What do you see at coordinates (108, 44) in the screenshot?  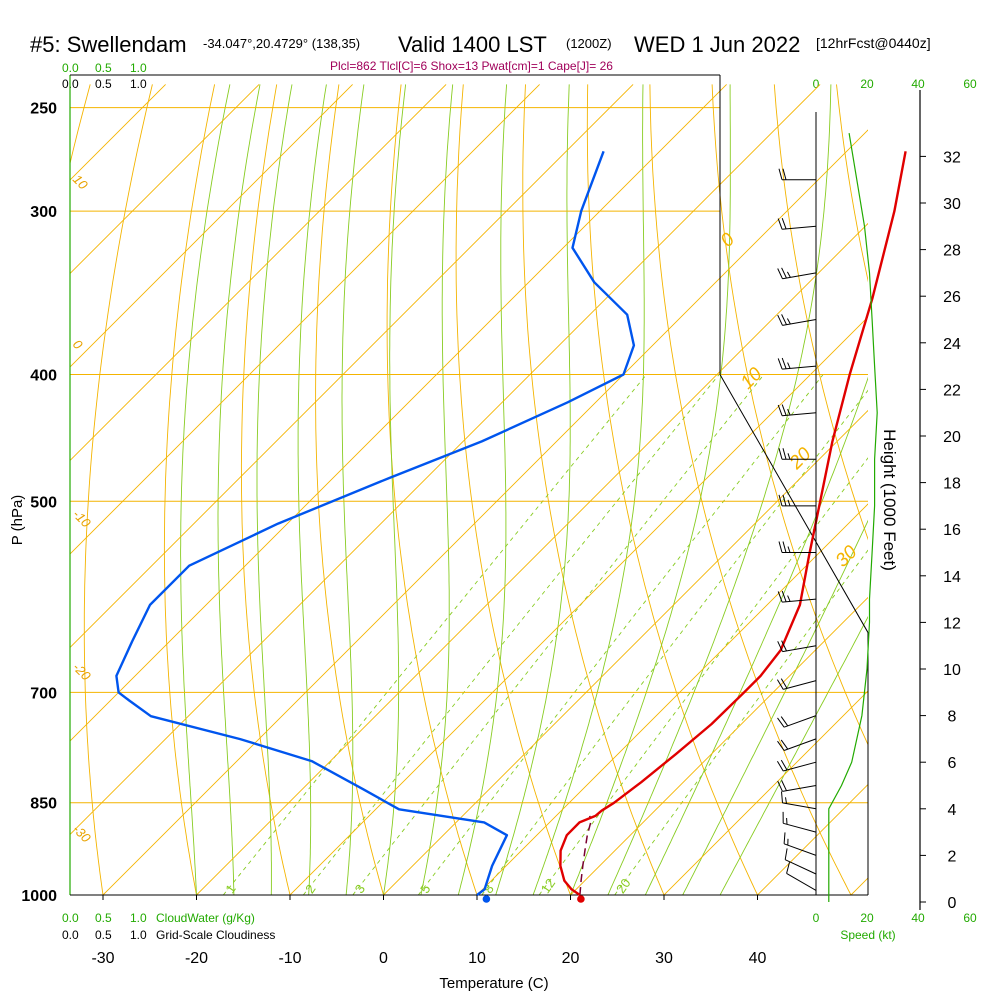 I see `station-title: #5: Swellendam` at bounding box center [108, 44].